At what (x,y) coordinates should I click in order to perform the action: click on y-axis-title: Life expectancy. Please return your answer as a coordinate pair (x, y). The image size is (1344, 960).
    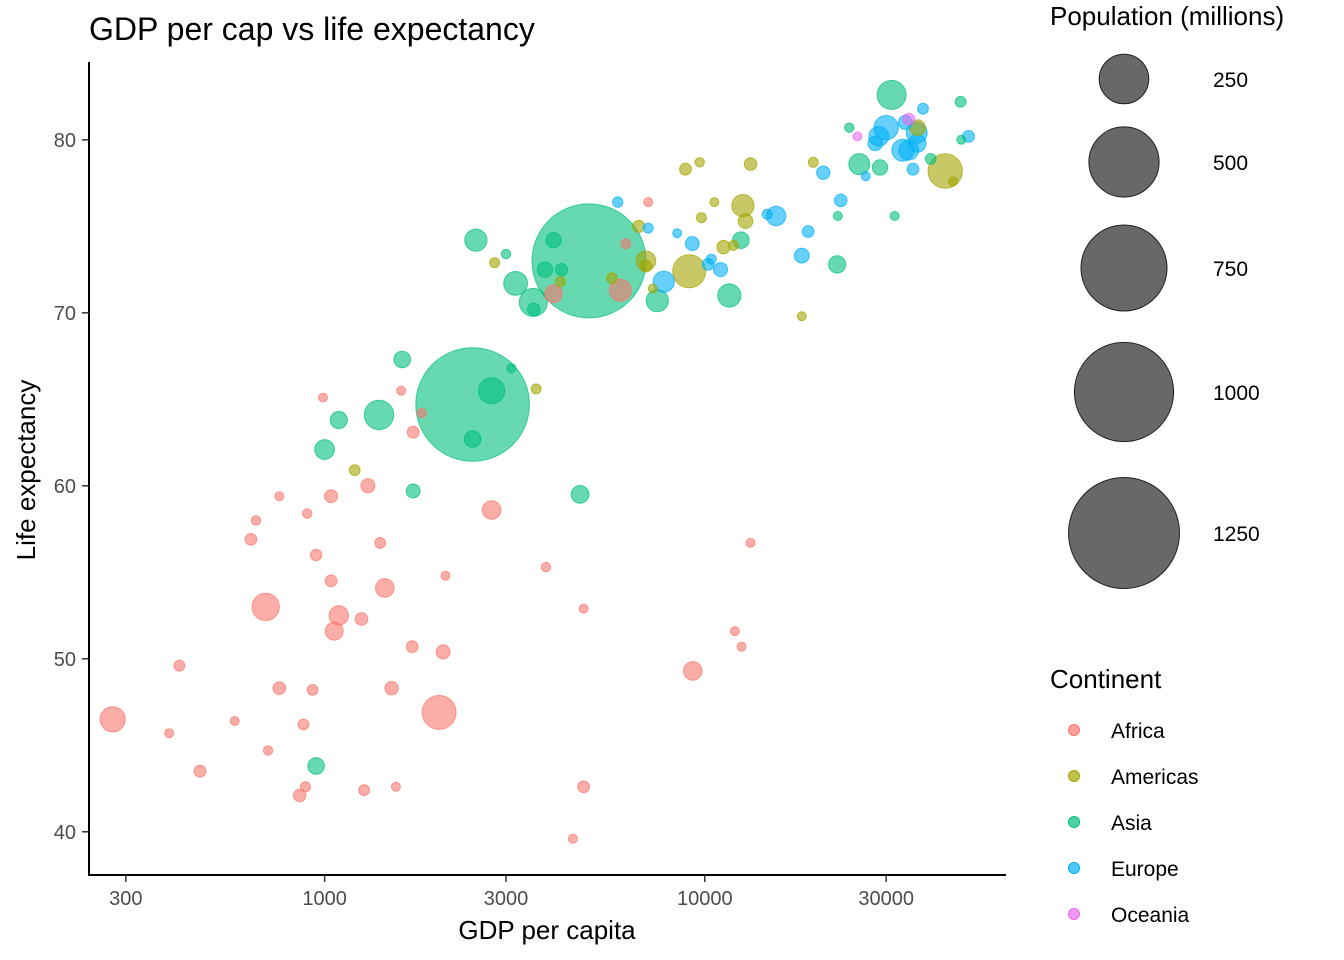
    Looking at the image, I should click on (26, 470).